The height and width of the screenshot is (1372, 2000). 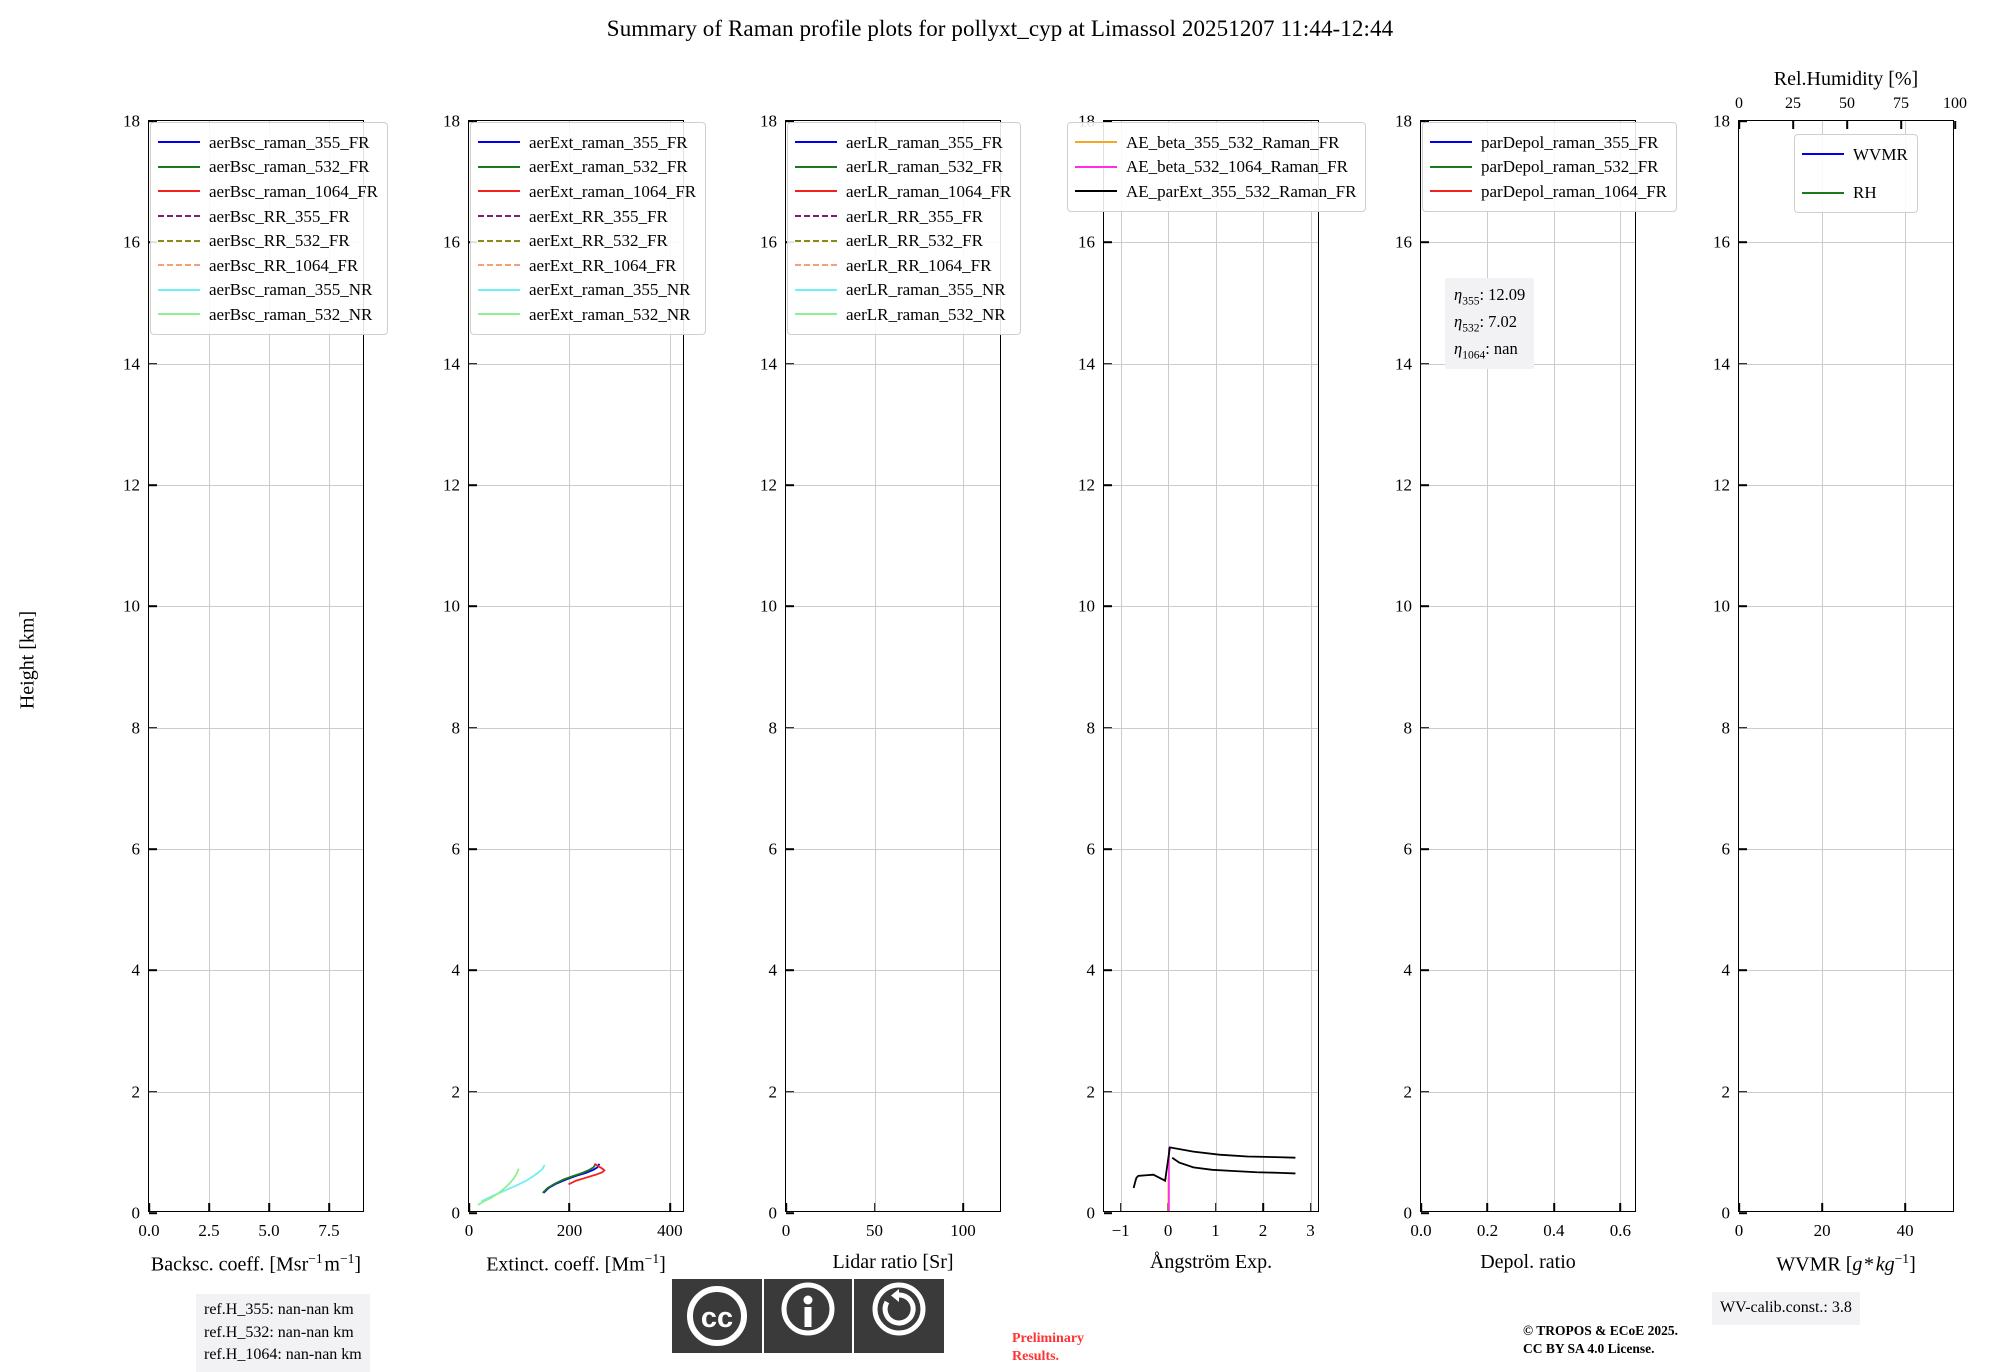 I want to click on legend-item: aerLR_raman_532_NR, so click(x=903, y=314).